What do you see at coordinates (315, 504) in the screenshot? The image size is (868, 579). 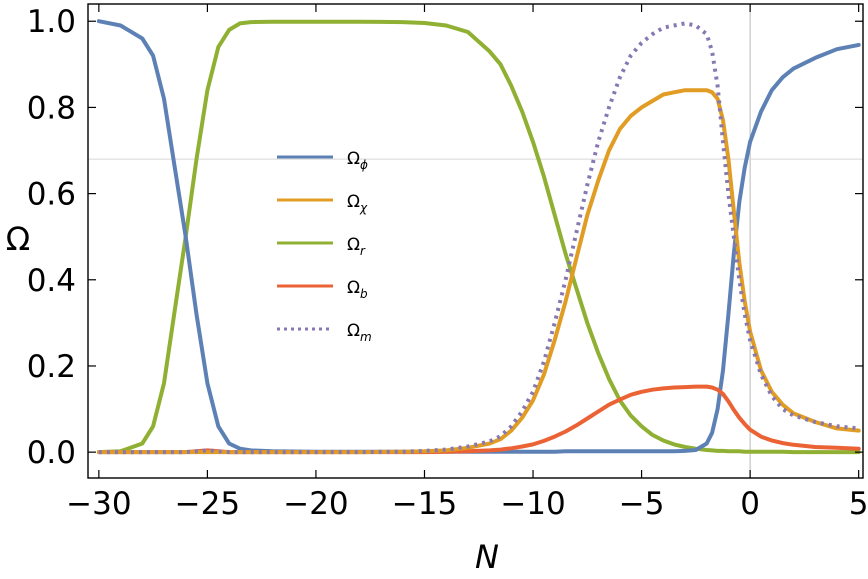 I see `x-tick-label: −20` at bounding box center [315, 504].